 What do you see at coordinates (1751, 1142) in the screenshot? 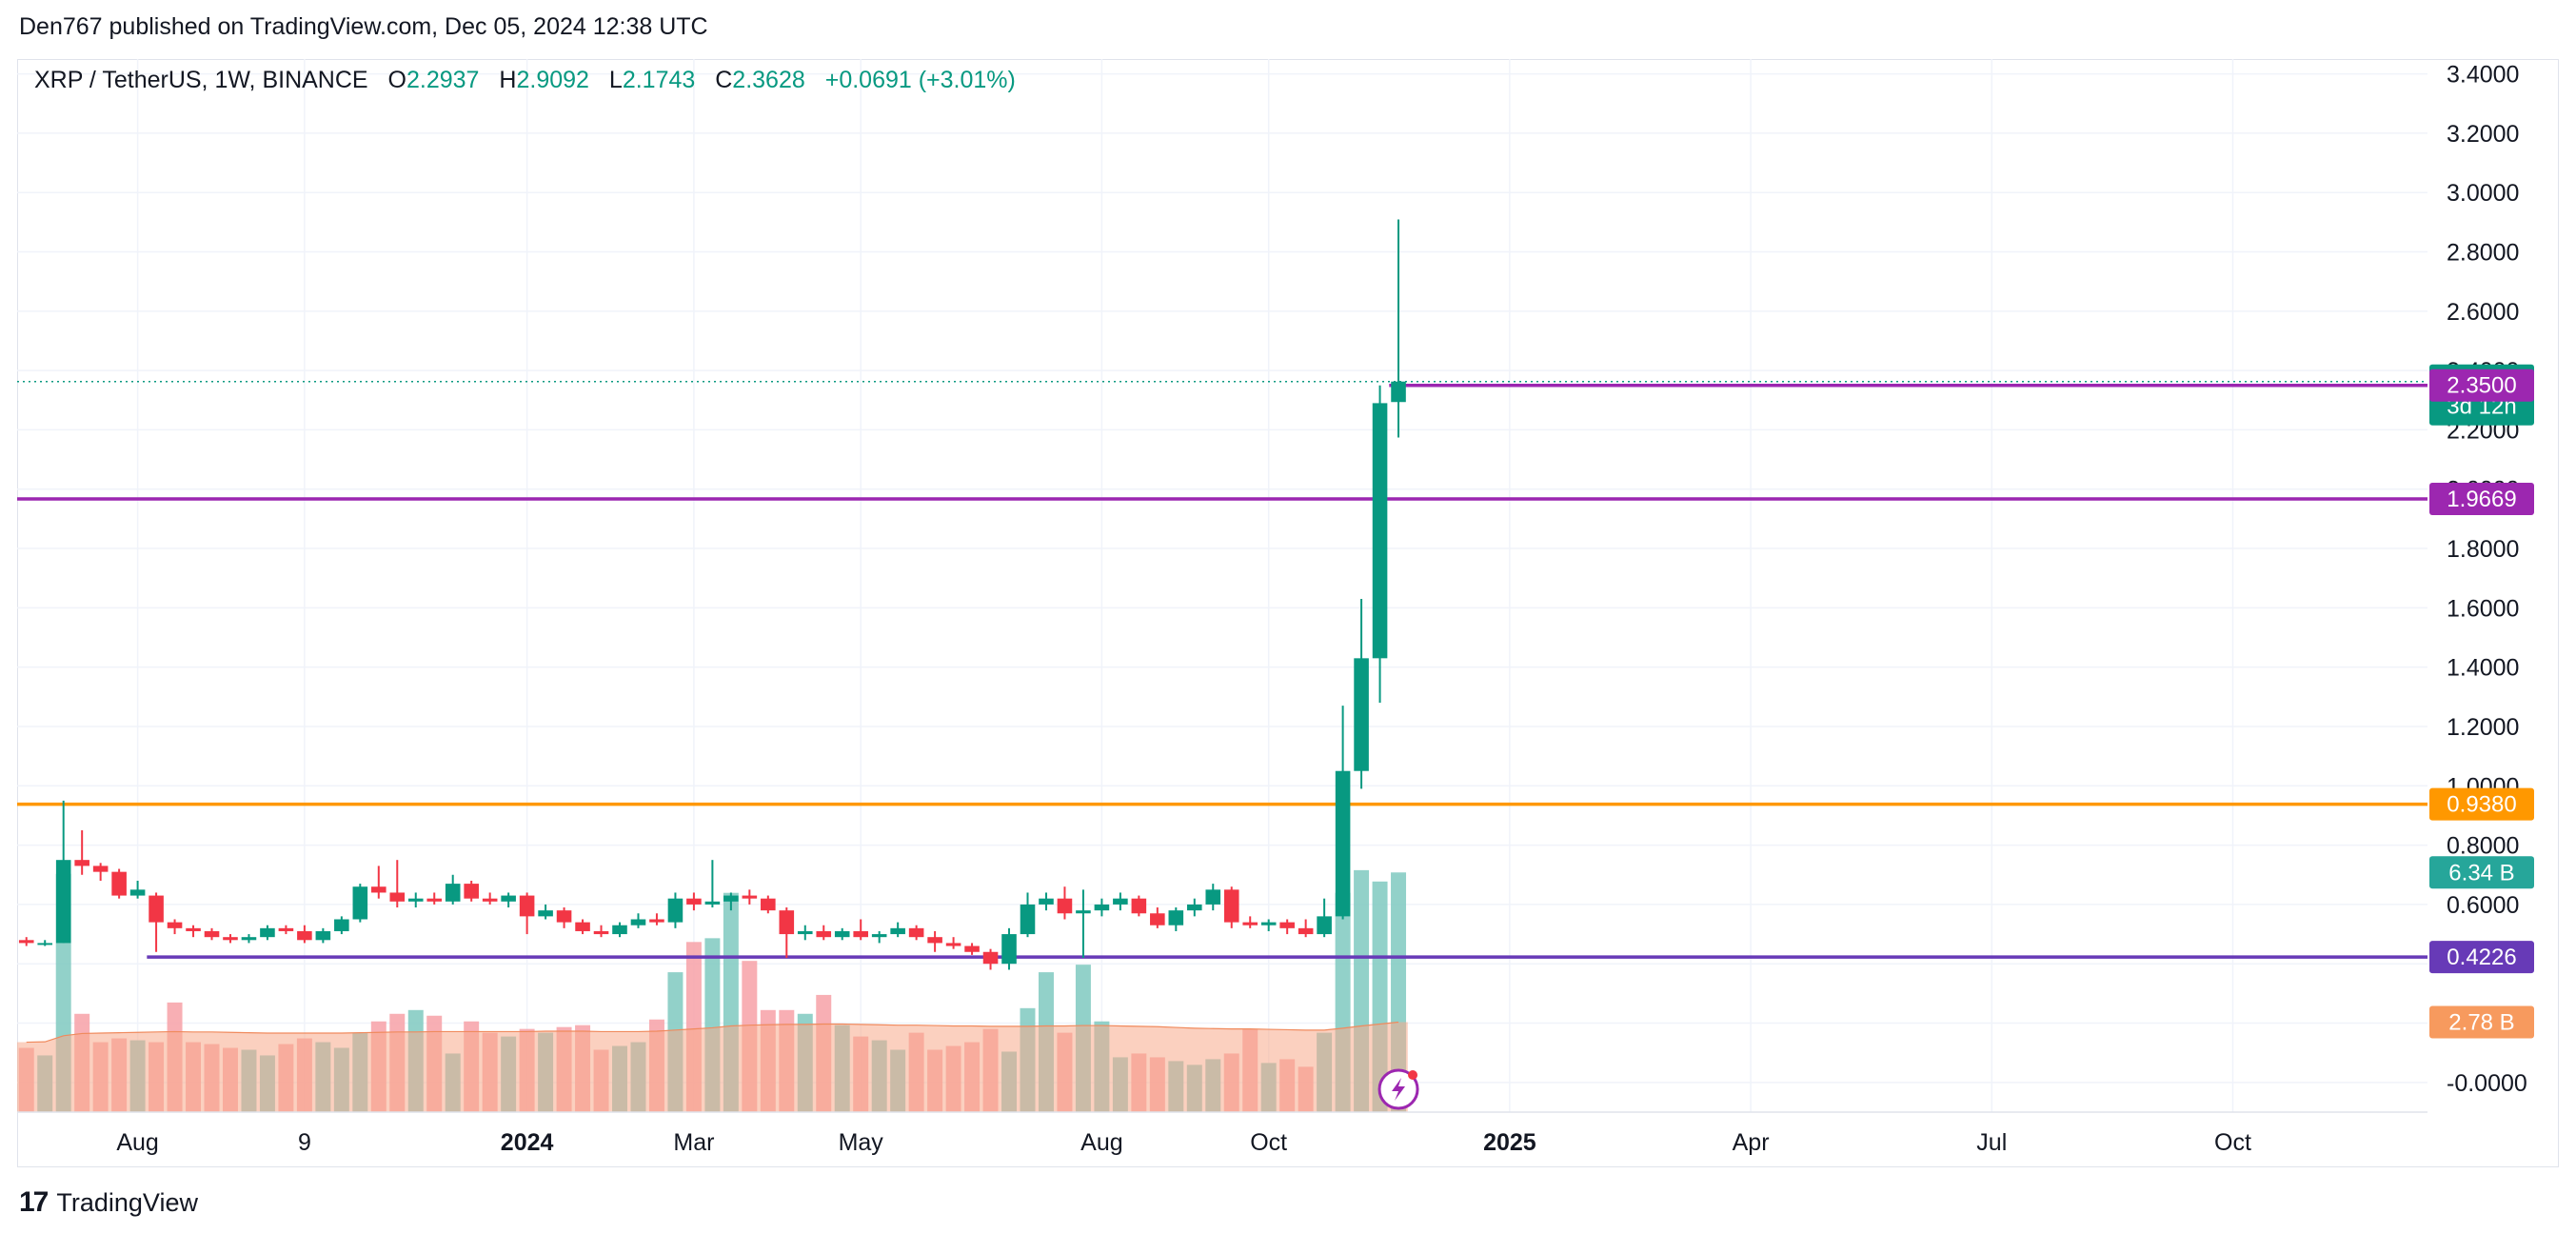
I see `x-tick-label: Apr` at bounding box center [1751, 1142].